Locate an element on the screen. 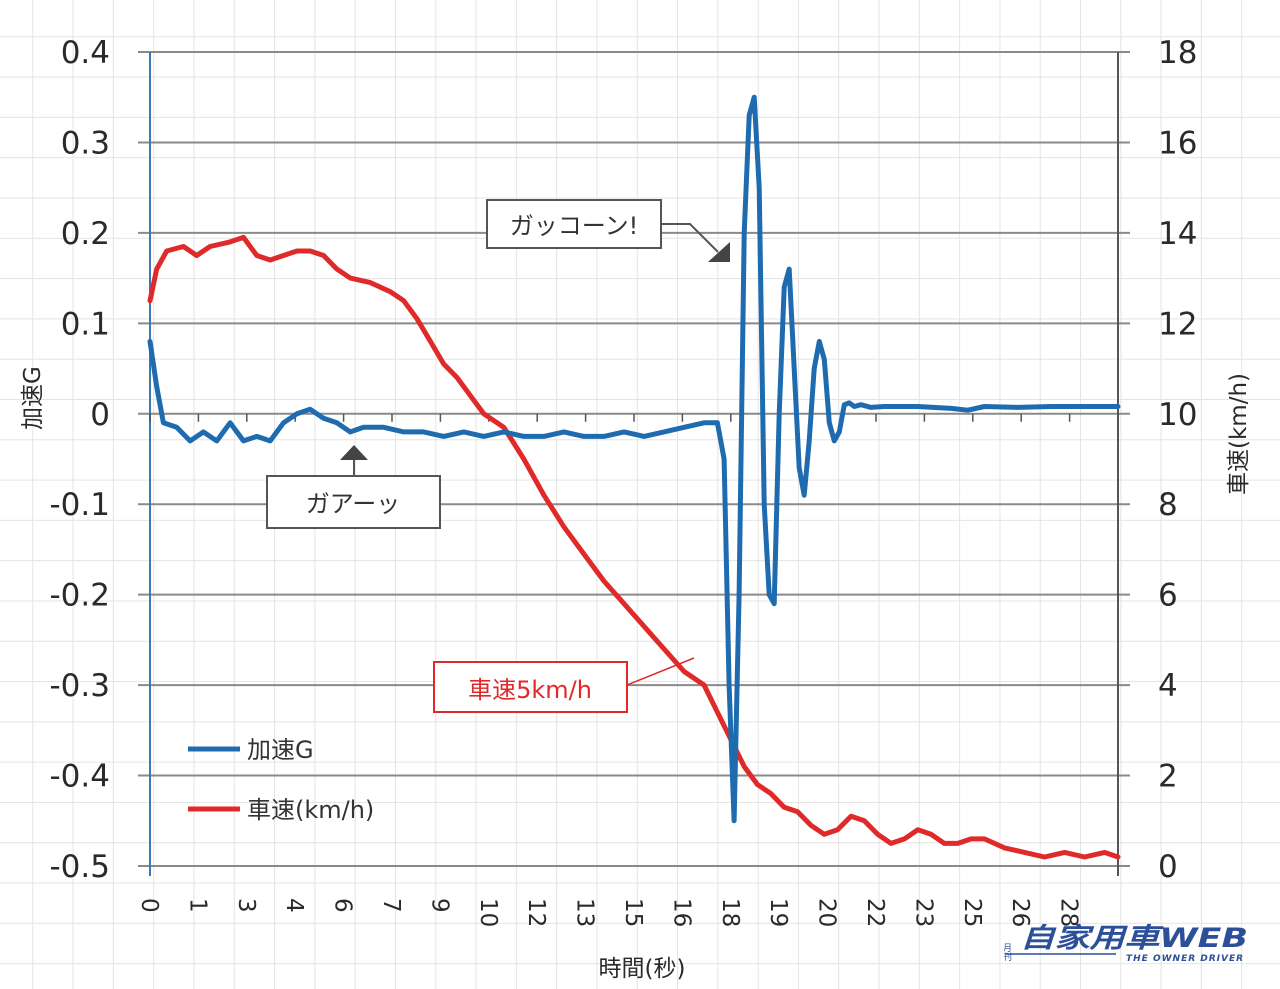 This screenshot has width=1280, height=989. callout-gaaa: ガアーッ is located at coordinates (353, 487).